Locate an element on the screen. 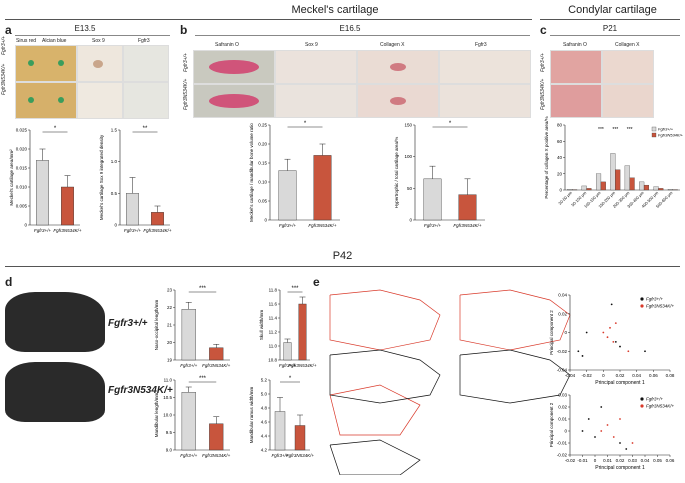 The width and height of the screenshot is (685, 483). image-a-fgfr3-wt is located at coordinates (146, 63).